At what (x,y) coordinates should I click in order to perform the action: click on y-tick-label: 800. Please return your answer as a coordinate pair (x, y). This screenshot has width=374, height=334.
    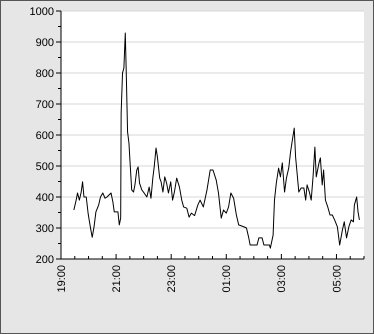
    Looking at the image, I should click on (45, 74).